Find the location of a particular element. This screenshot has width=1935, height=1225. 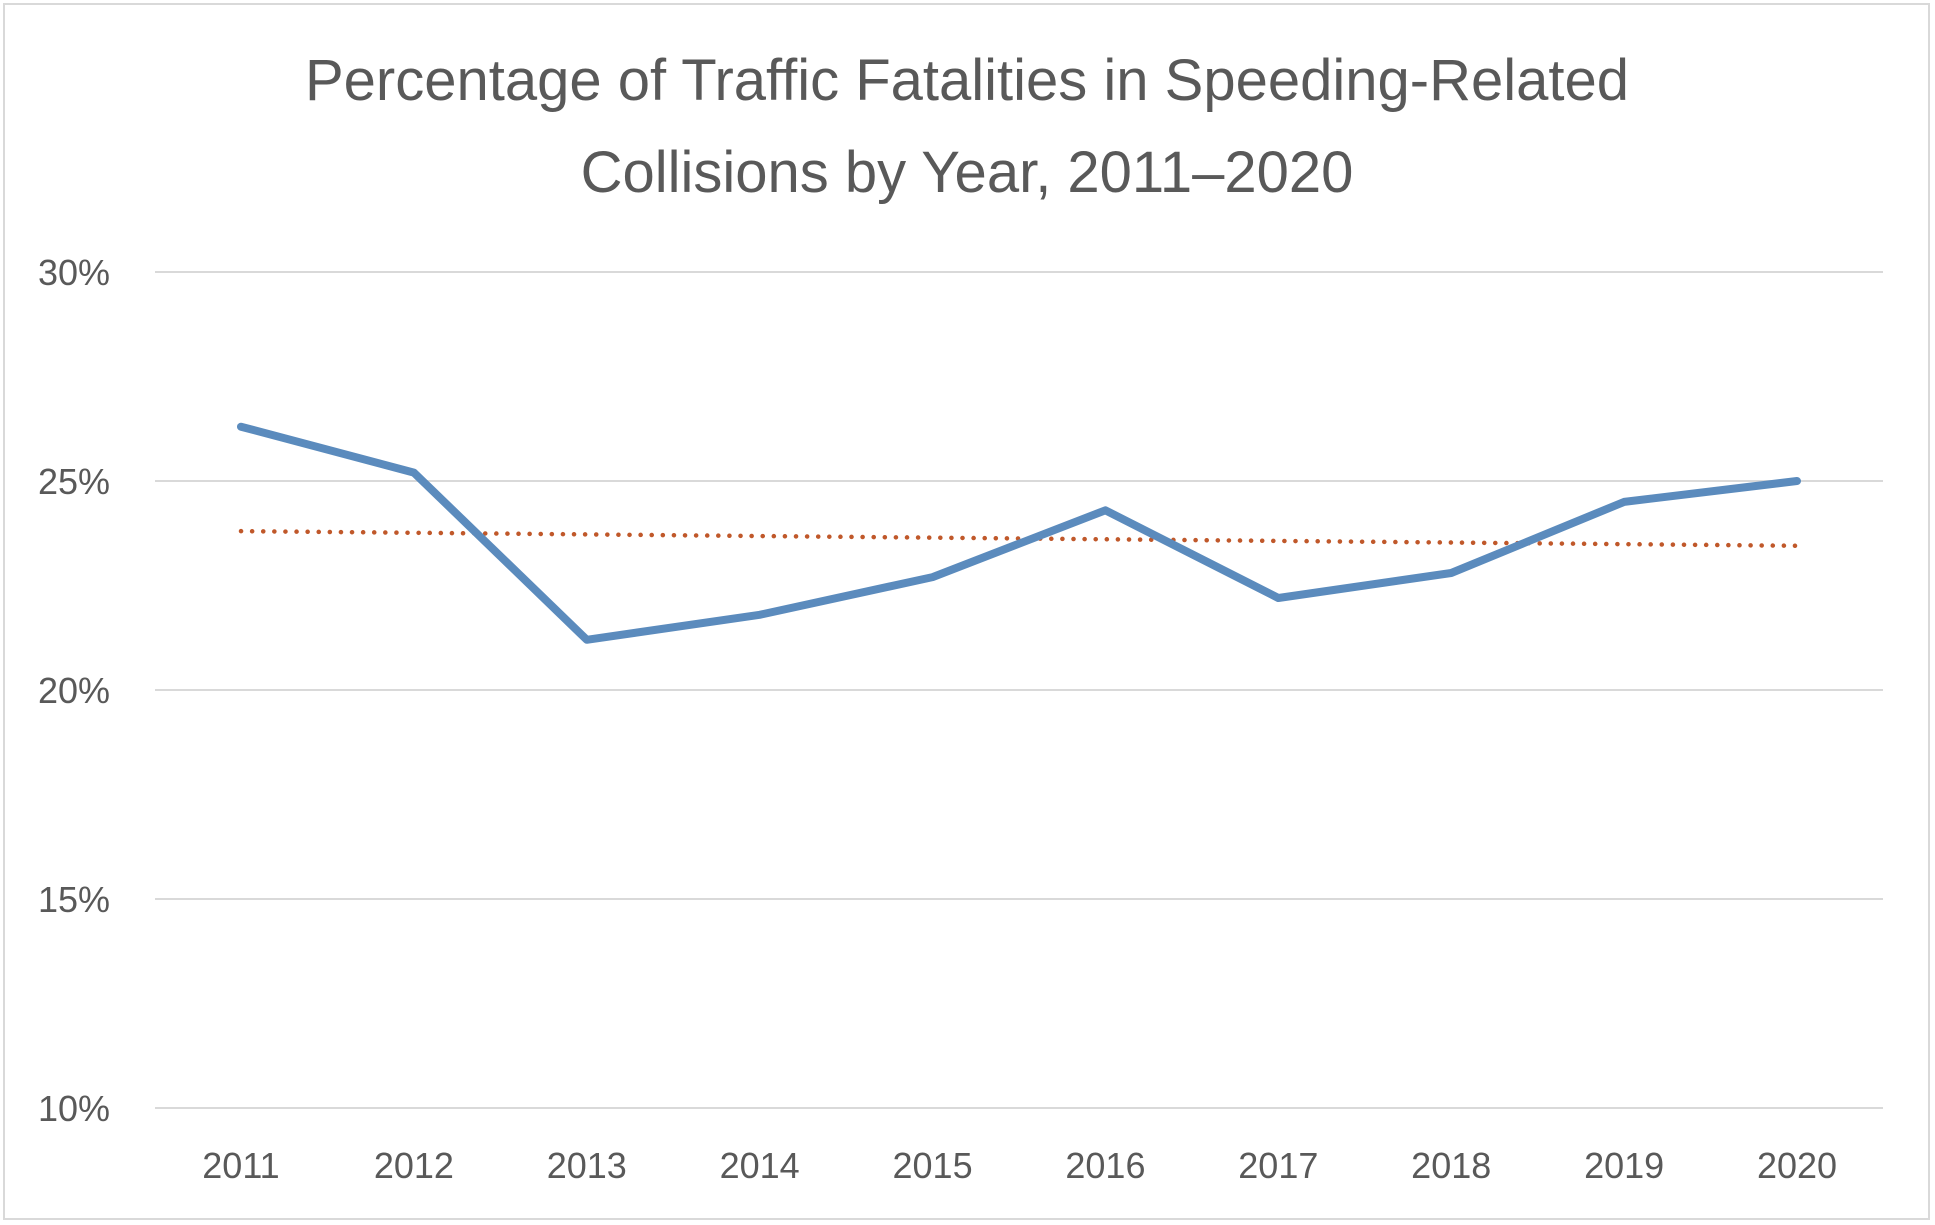

chart-title-line-2: Collisions by Year, 2011–2020 is located at coordinates (967, 172).